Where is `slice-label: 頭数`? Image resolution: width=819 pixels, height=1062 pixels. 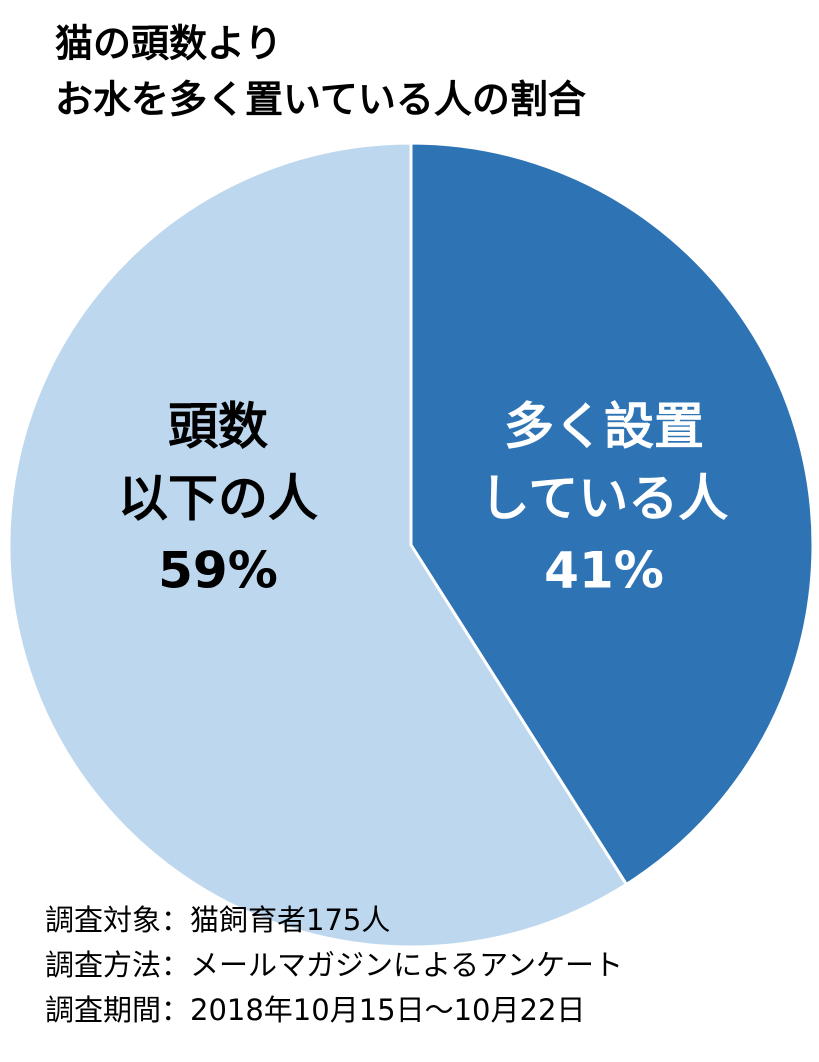 slice-label: 頭数 is located at coordinates (218, 427).